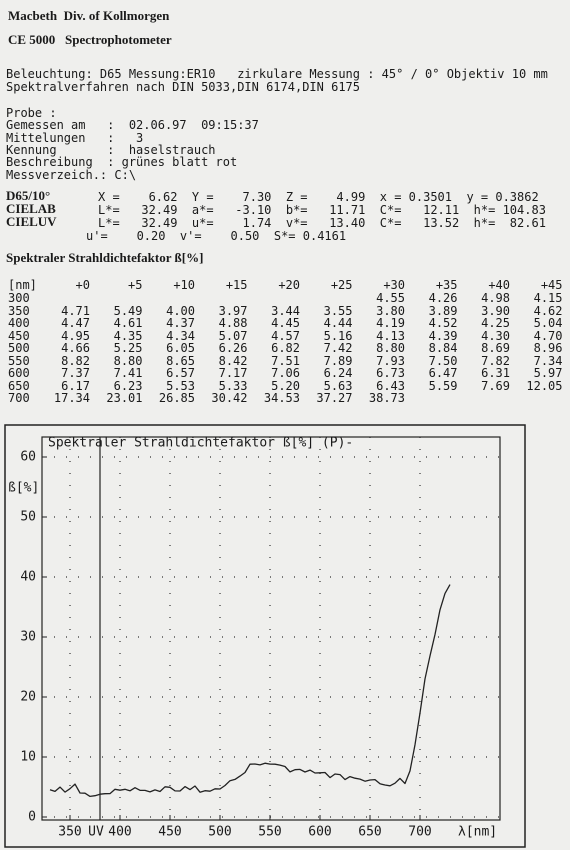 The width and height of the screenshot is (570, 850). What do you see at coordinates (233, 385) in the screenshot?
I see `table-cell: 5.33` at bounding box center [233, 385].